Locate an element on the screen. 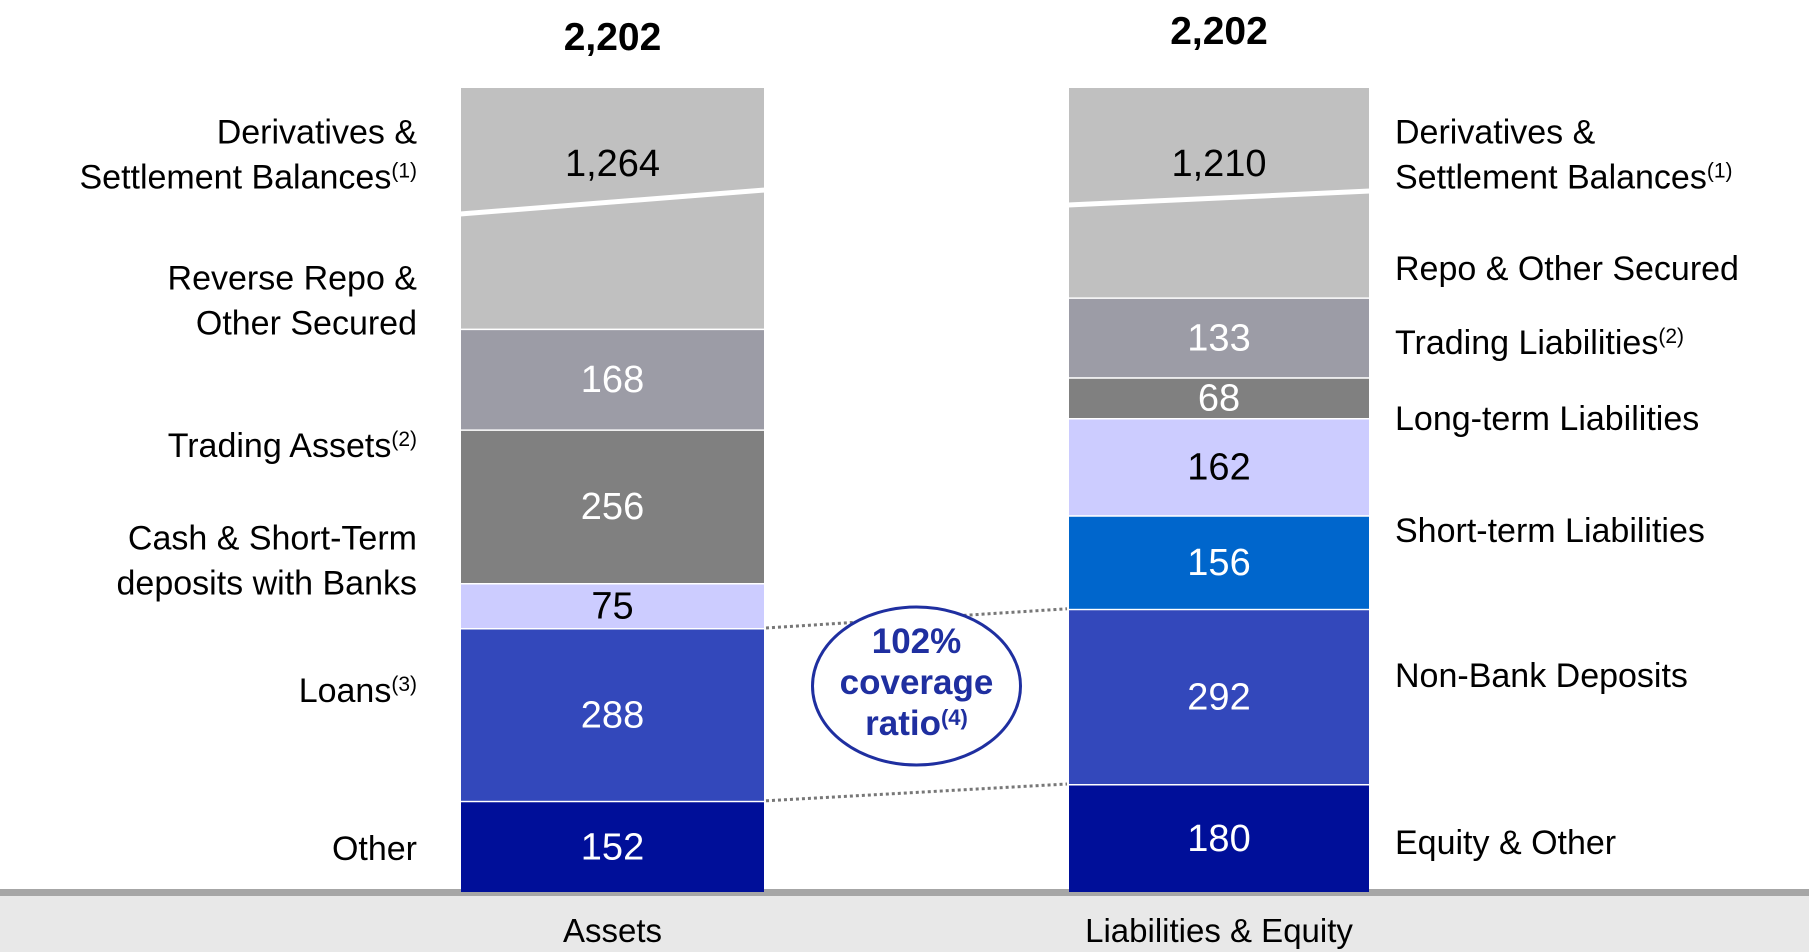 Image resolution: width=1809 pixels, height=952 pixels. data-label: 75 is located at coordinates (612, 607).